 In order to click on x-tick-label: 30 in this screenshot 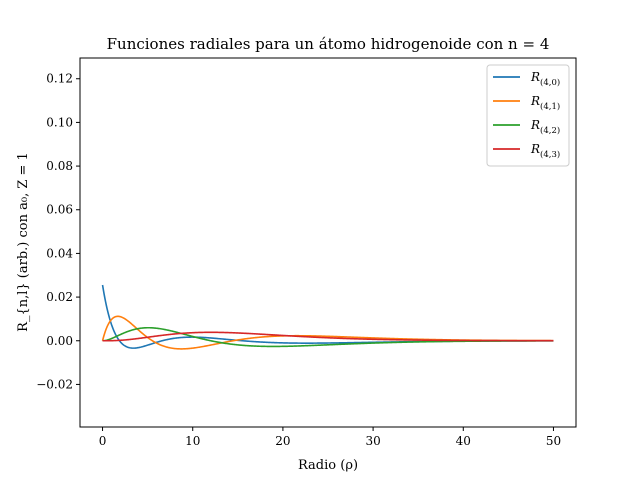, I will do `click(372, 441)`.